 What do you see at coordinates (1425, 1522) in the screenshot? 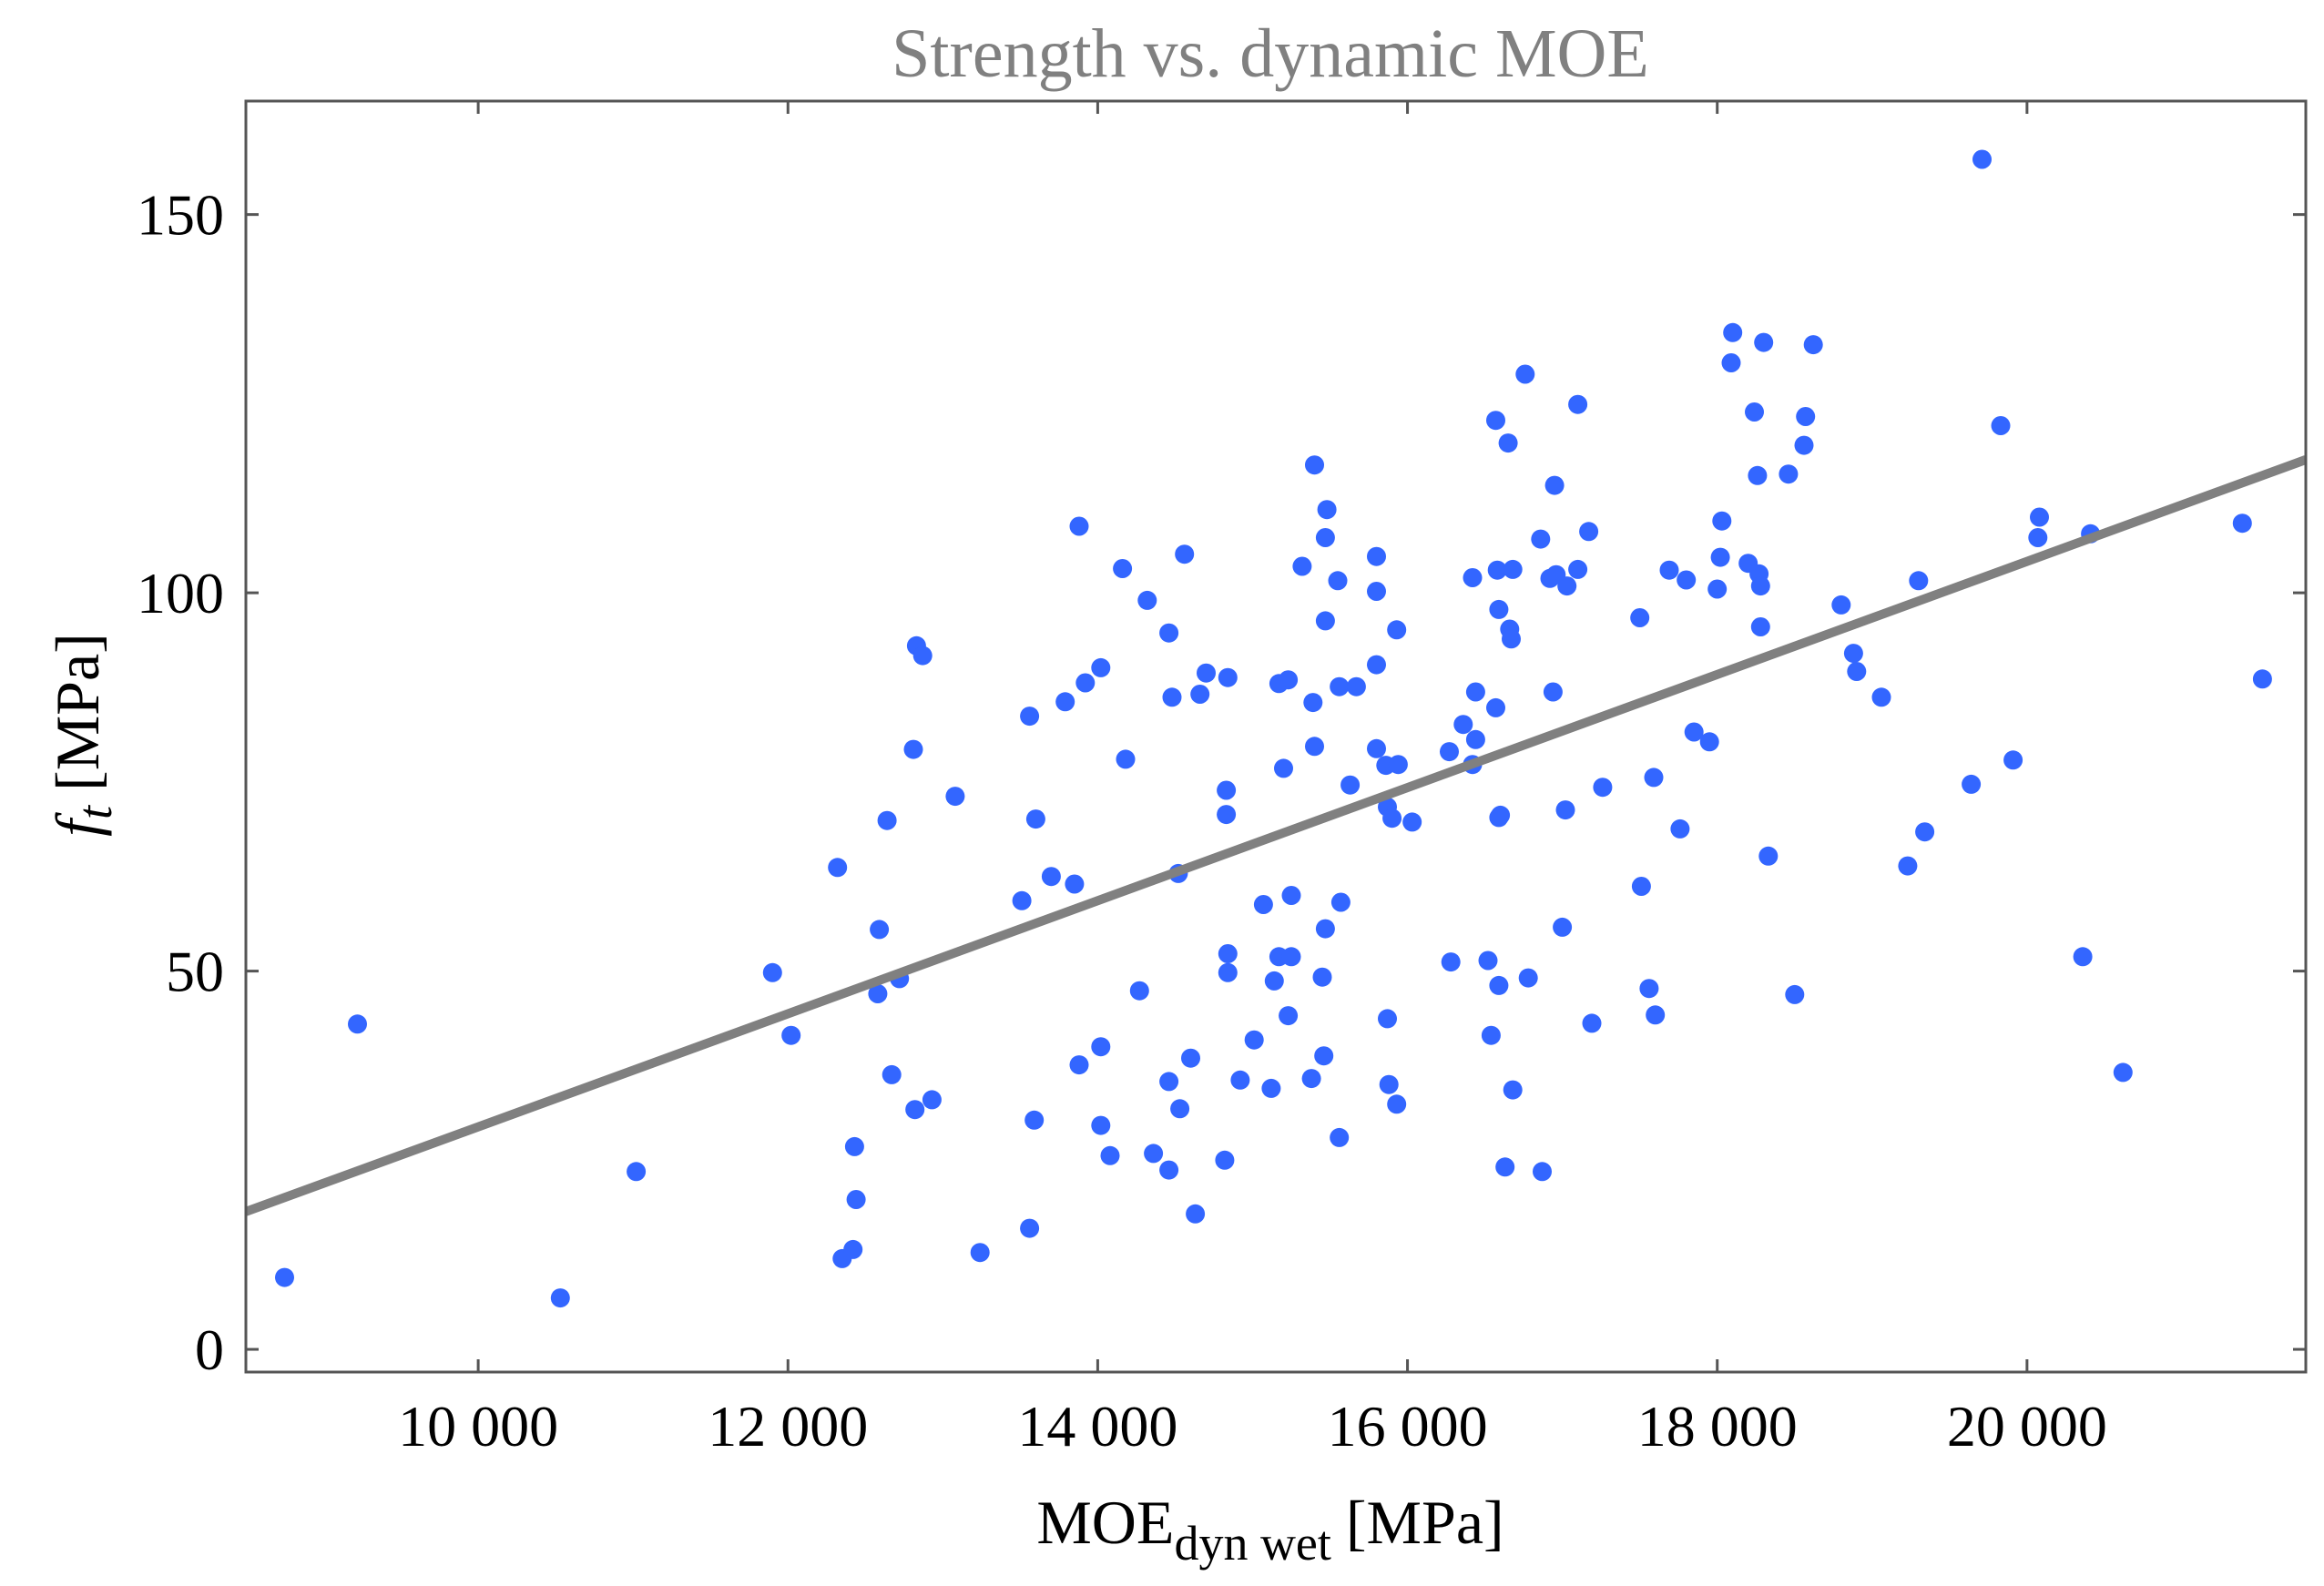
I see `x-axis-title-unit: [MPa]` at bounding box center [1425, 1522].